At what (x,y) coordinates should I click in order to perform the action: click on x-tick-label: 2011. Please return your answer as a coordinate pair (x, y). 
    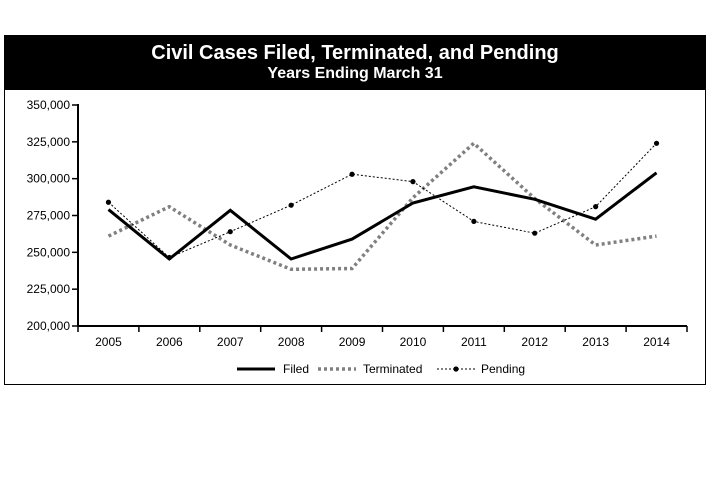
    Looking at the image, I should click on (474, 342).